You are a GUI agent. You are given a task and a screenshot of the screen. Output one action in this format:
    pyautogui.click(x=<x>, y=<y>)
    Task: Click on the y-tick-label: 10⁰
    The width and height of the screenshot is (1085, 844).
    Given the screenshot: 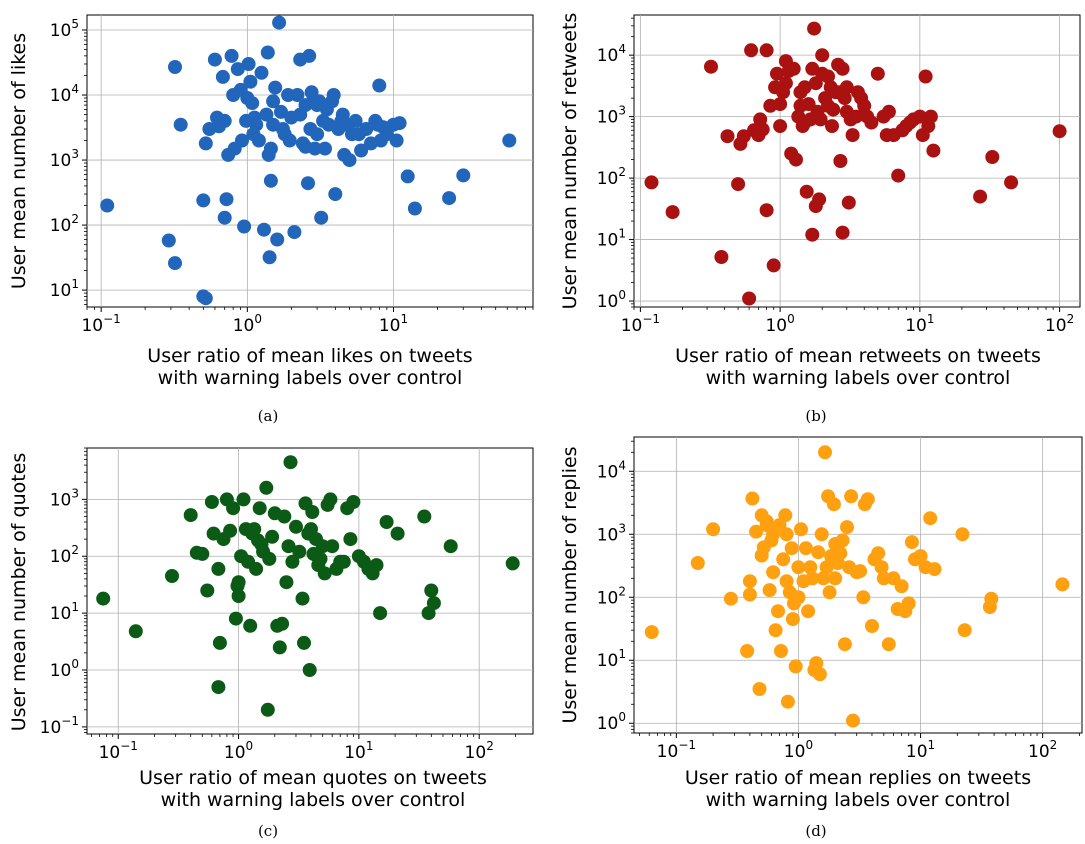 What is the action you would take?
    pyautogui.click(x=64, y=669)
    